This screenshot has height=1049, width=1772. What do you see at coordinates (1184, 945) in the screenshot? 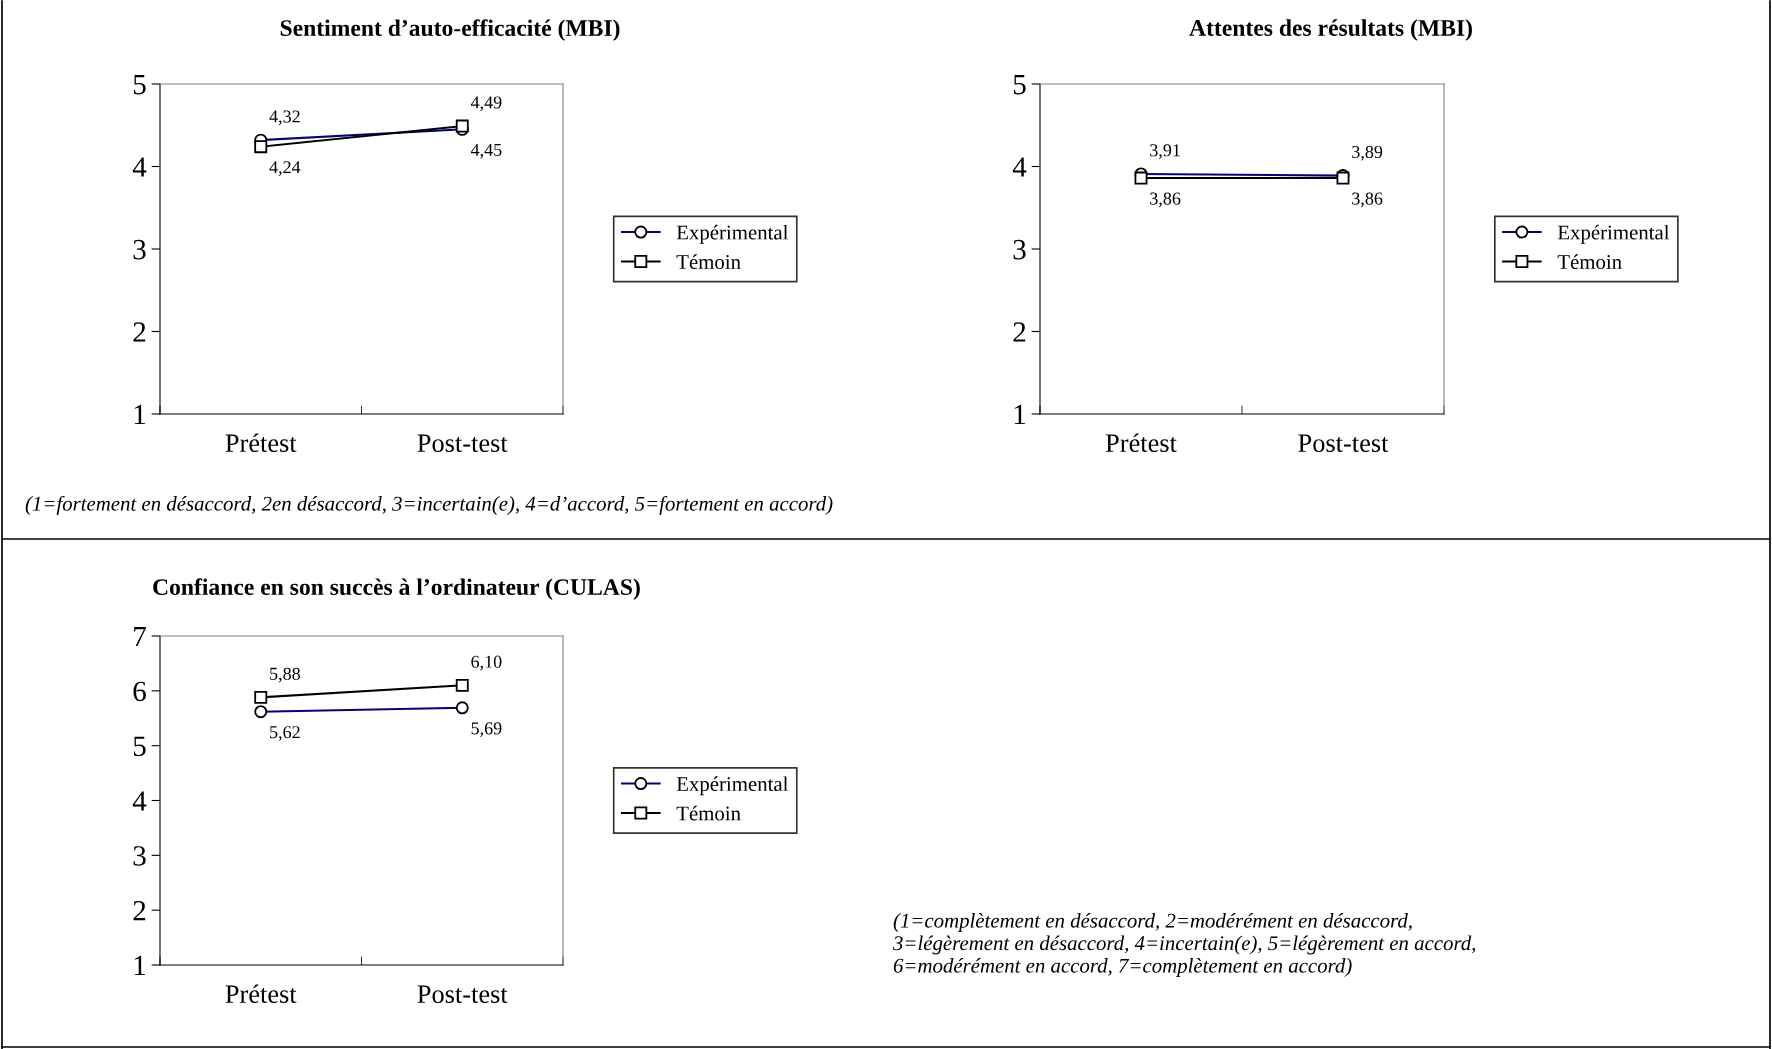
I see `text: (1=complètement en désaccord, 2=modérément en désaccord, 3=légèrement en désaccord, 4=incertain(e), 5=légèrement en accord, 6=modérément en accord, 7=complètement en accord)` at bounding box center [1184, 945].